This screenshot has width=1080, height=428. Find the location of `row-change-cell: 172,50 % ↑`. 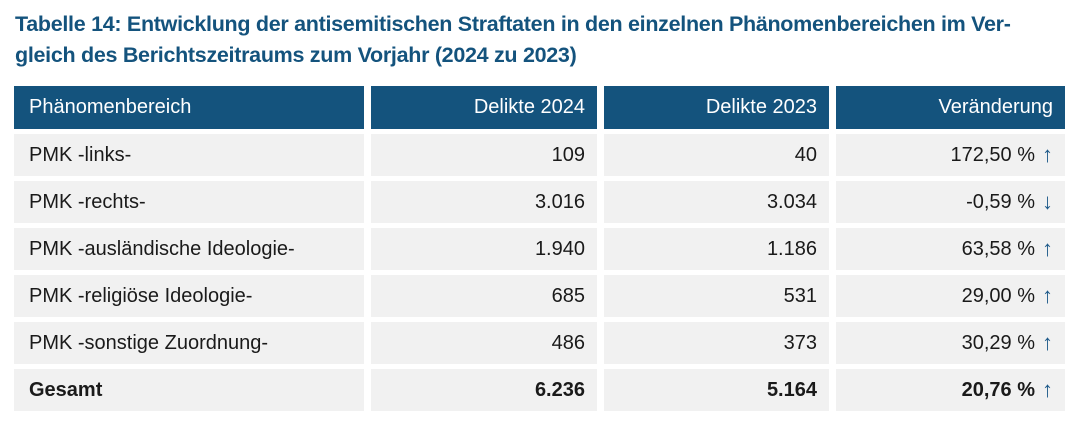

row-change-cell: 172,50 % ↑ is located at coordinates (950, 155).